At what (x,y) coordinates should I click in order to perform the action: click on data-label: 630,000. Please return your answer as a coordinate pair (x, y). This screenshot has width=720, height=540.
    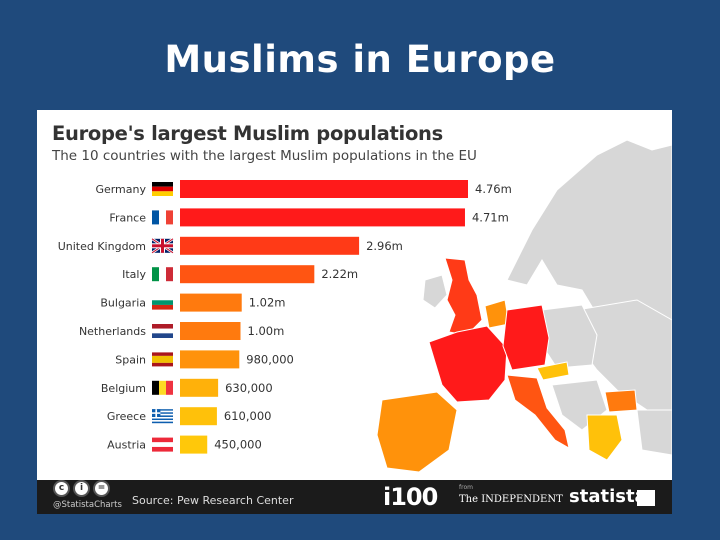
    Looking at the image, I should click on (249, 388).